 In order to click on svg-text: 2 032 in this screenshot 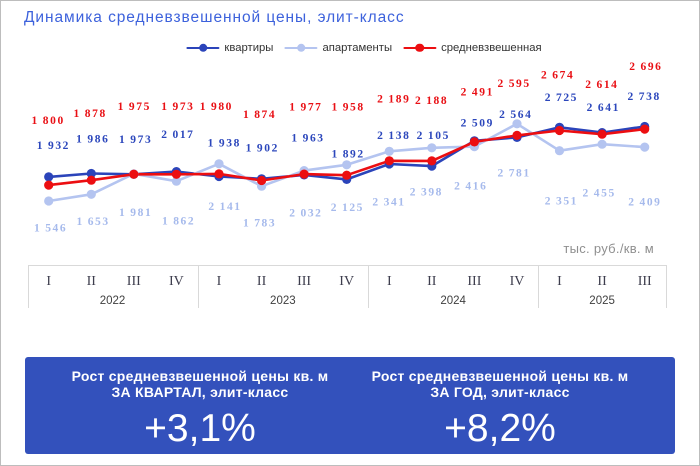, I will do `click(305, 213)`.